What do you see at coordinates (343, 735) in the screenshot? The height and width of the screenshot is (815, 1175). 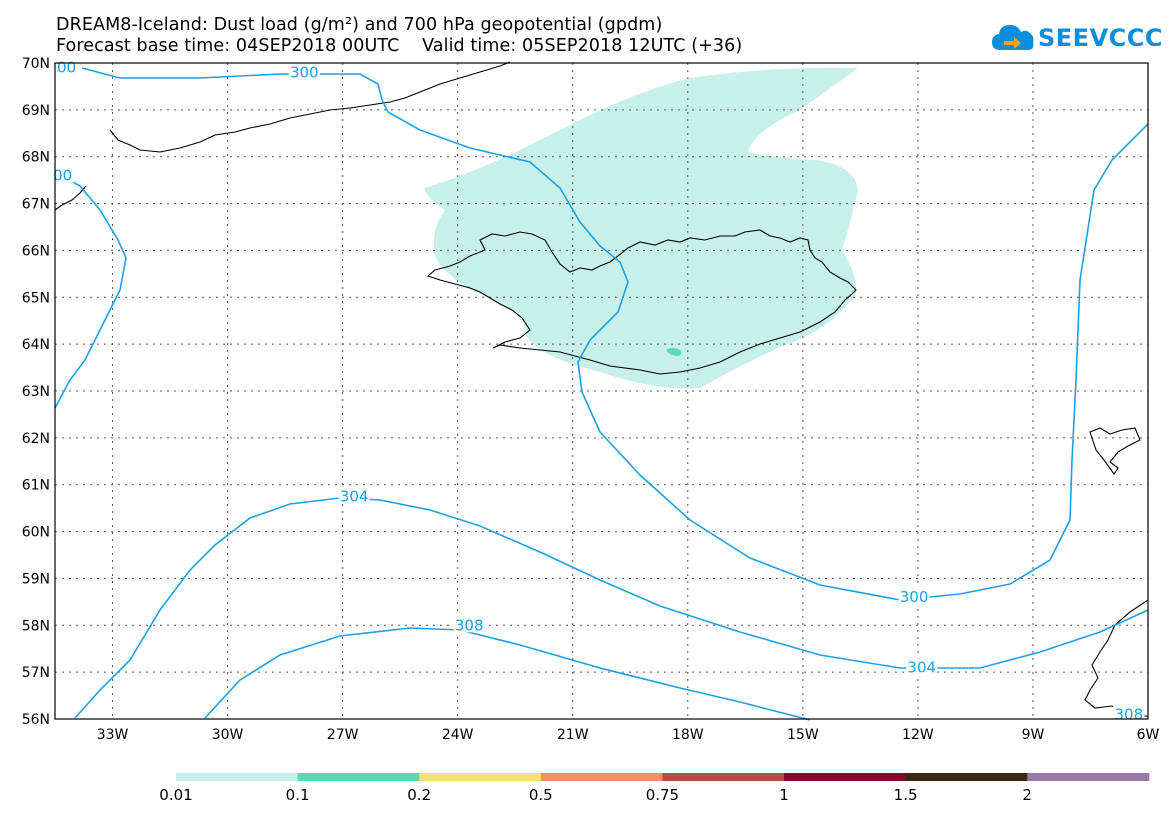 I see `lon-label: 27W` at bounding box center [343, 735].